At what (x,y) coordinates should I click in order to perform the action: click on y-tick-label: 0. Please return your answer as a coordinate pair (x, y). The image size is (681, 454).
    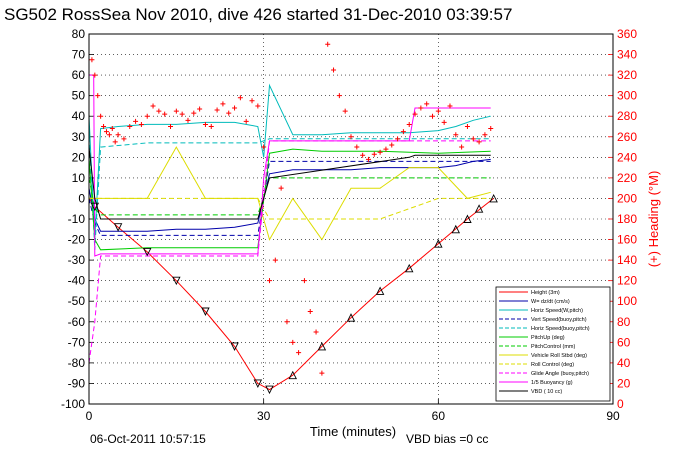
    Looking at the image, I should click on (81, 198).